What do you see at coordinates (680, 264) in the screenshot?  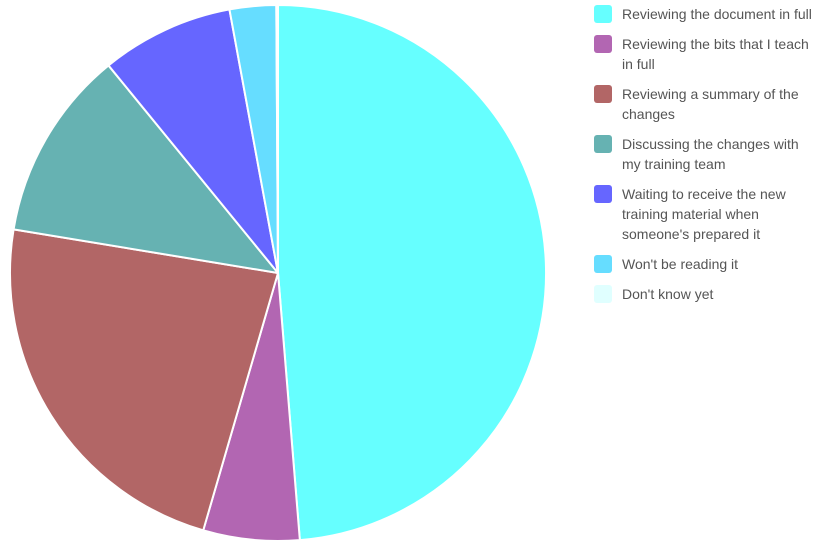 I see `legend-label: Won't be reading it` at bounding box center [680, 264].